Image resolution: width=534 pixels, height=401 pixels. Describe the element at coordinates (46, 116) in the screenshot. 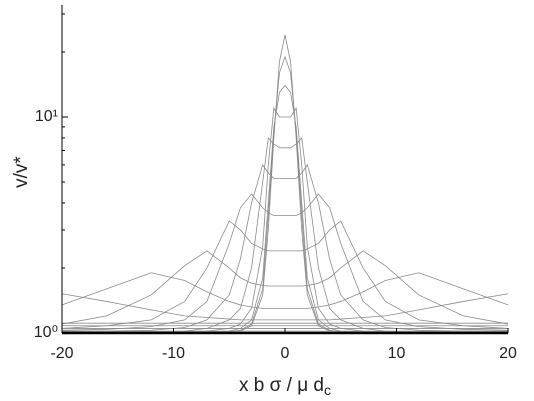

I see `y-tick-label: 10¹` at that location.